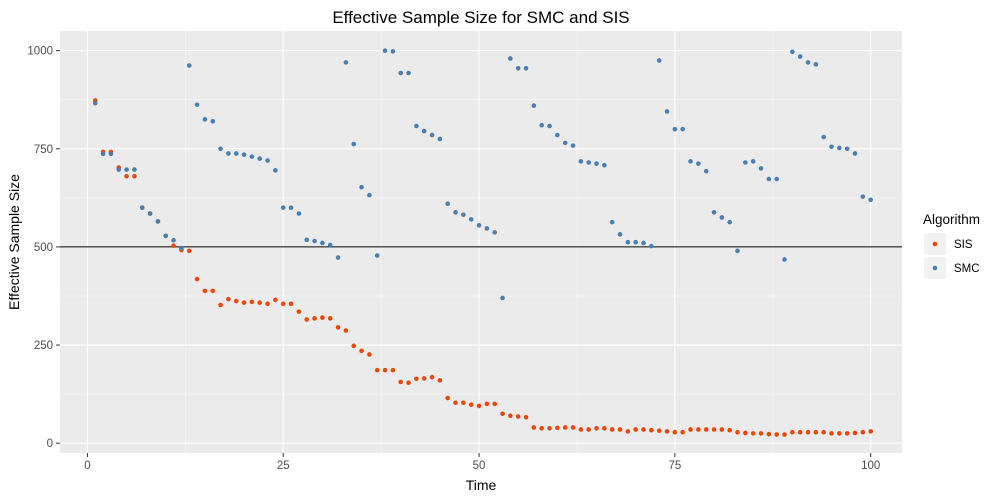 The width and height of the screenshot is (1000, 500). What do you see at coordinates (674, 466) in the screenshot?
I see `x-tick-label: 75` at bounding box center [674, 466].